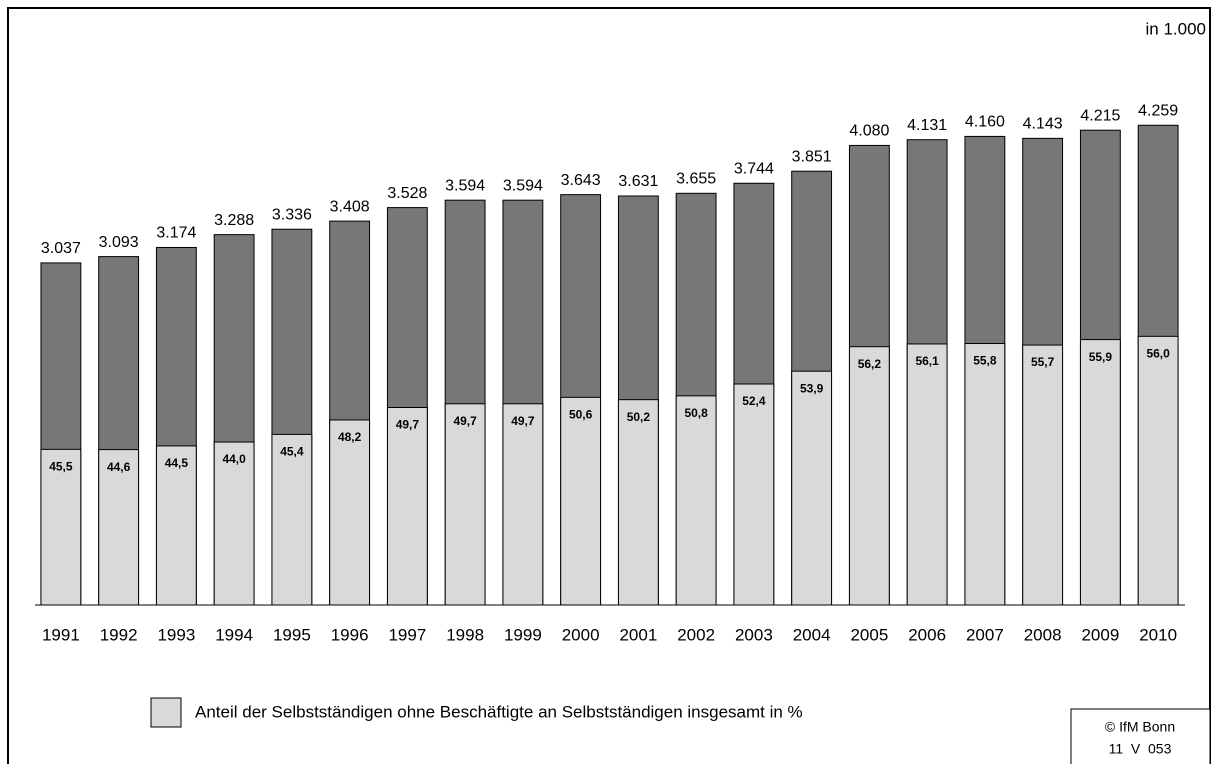 The image size is (1213, 764). Describe the element at coordinates (61, 634) in the screenshot. I see `x-tick-label: 1991` at that location.